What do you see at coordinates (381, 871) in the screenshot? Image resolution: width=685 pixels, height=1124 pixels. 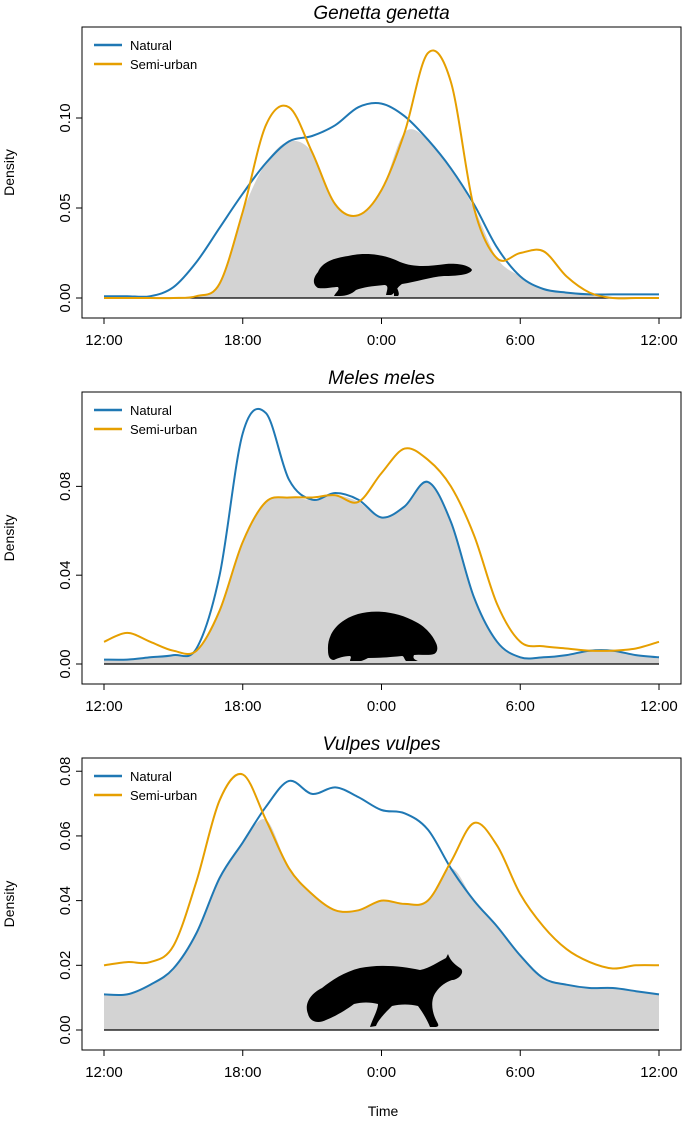 I see `series-line-semi-urban` at bounding box center [381, 871].